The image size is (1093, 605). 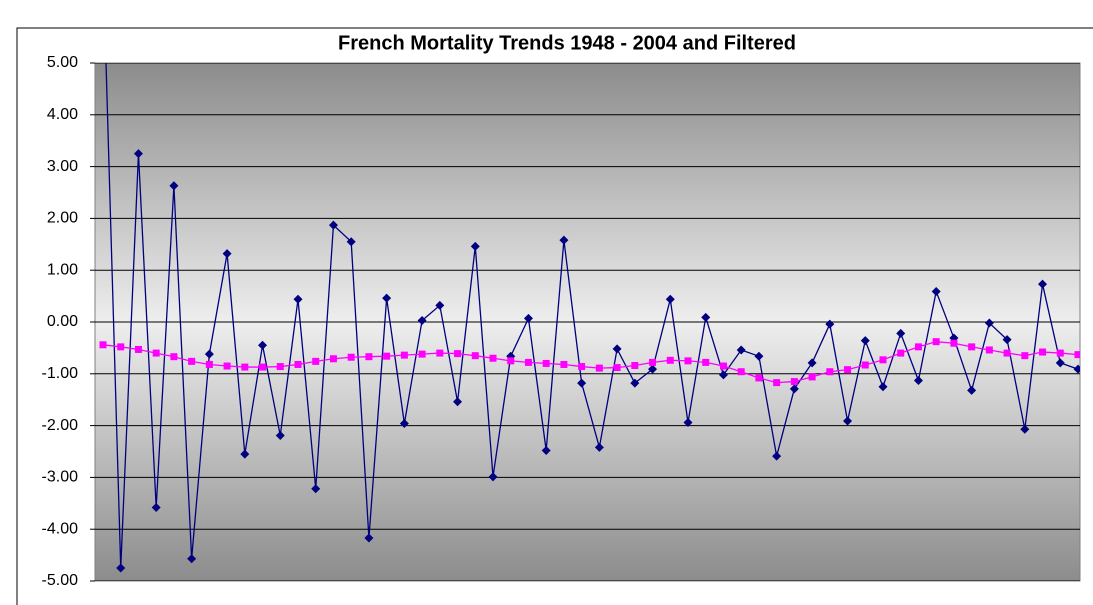 I want to click on y-tick-label: -4.00, so click(x=60, y=528).